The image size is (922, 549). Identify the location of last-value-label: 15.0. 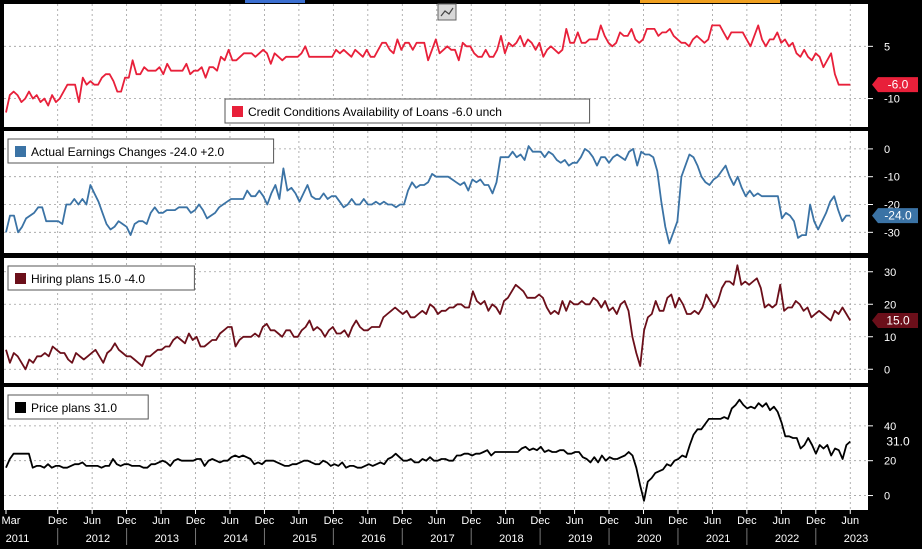
(898, 321).